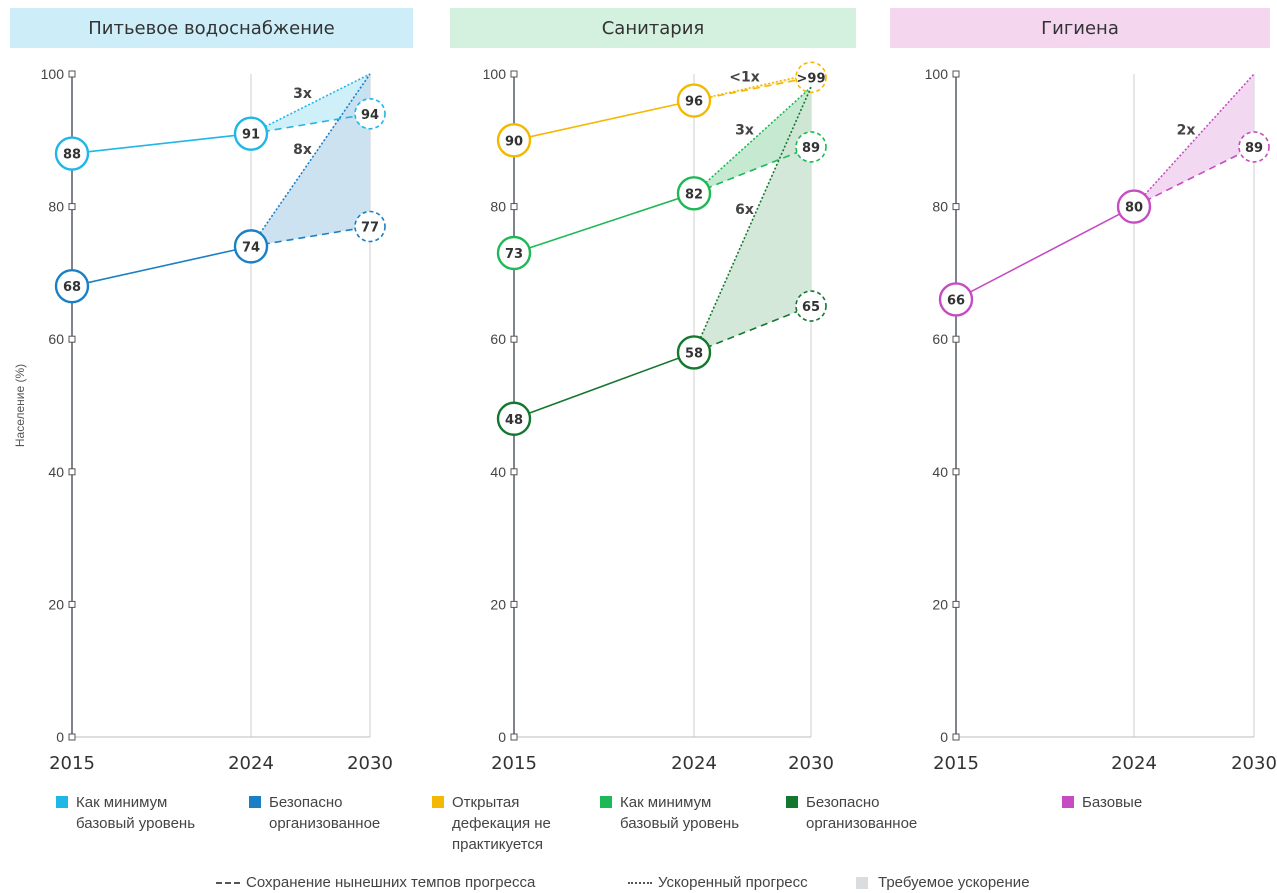 Image resolution: width=1277 pixels, height=893 pixels. I want to click on data-point-label: 73, so click(514, 254).